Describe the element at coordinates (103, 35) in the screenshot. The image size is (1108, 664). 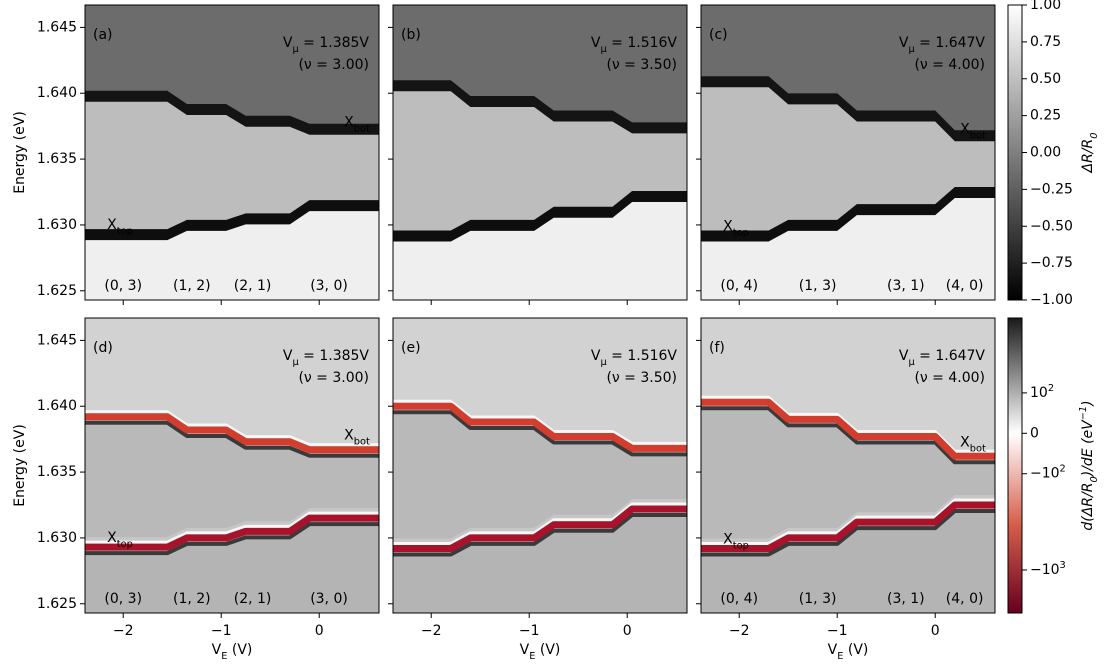
I see `panel-label: (a)` at that location.